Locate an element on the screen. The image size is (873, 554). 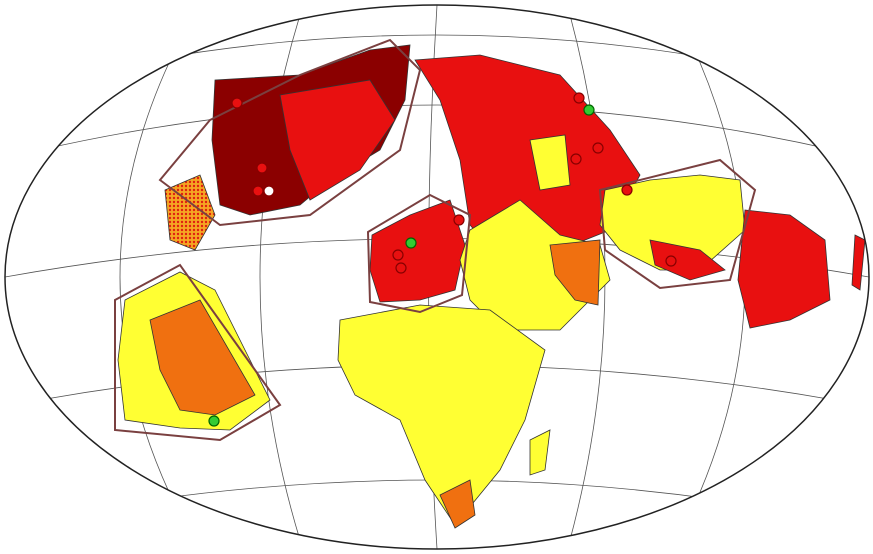
greenland is located at coordinates (337, 140).